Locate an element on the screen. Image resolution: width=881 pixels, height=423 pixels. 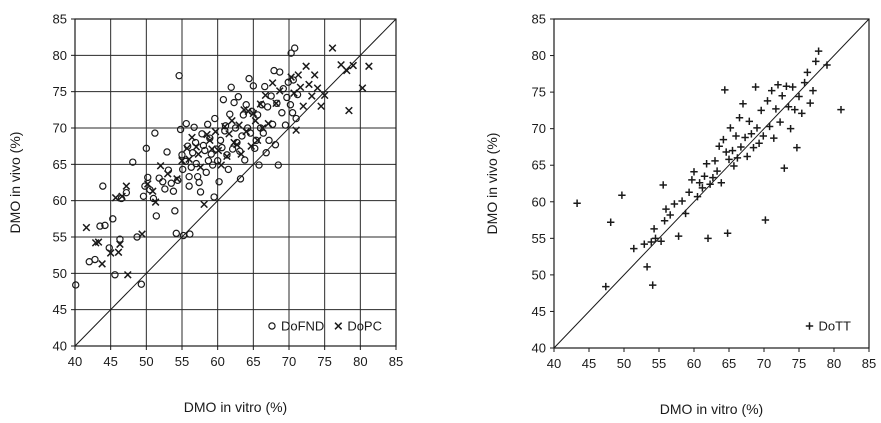
legend-marker-dott is located at coordinates (809, 326).